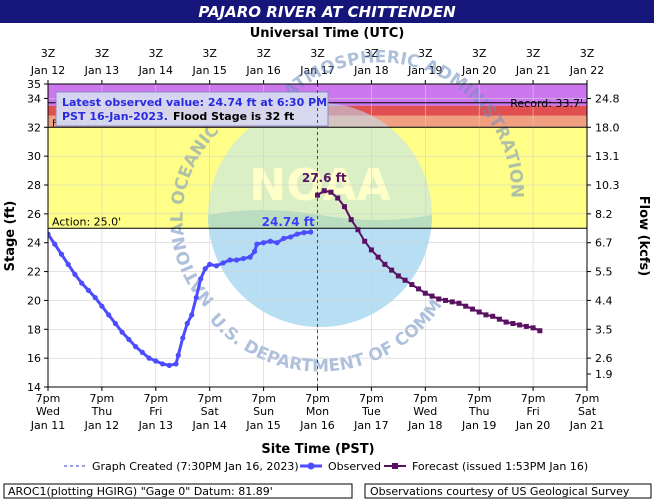 This screenshot has width=654, height=500. What do you see at coordinates (320, 268) in the screenshot?
I see `noaa-wave-icon` at bounding box center [320, 268].